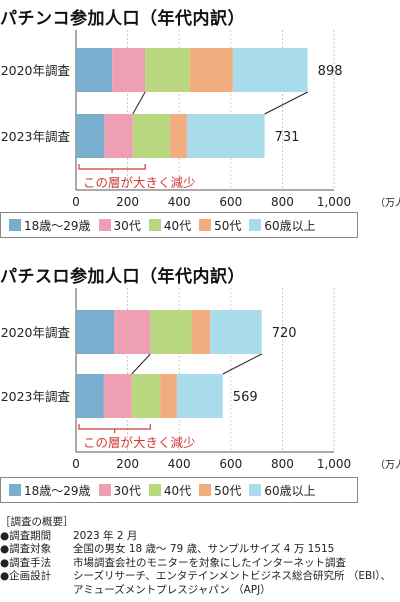 This screenshot has height=602, width=400. Describe the element at coordinates (172, 589) in the screenshot. I see `survey-continuation: アミューズメントプレスジャパン （APJ）` at that location.